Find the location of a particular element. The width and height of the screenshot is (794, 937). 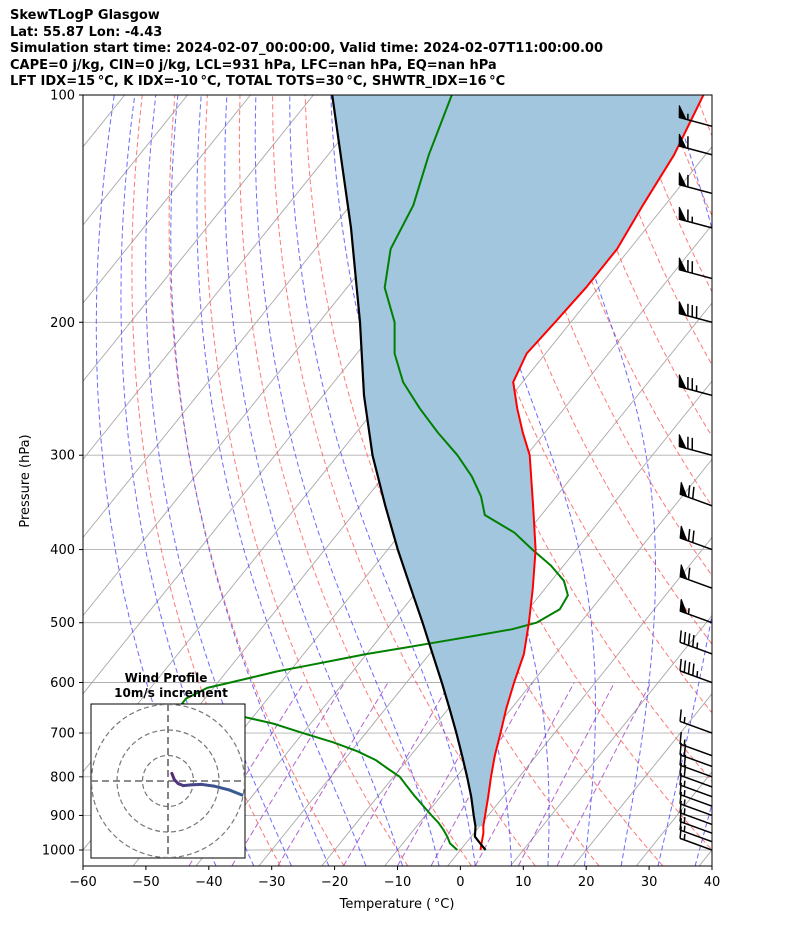

hodograph-subtitle: 10m/s increment is located at coordinates (171, 693).